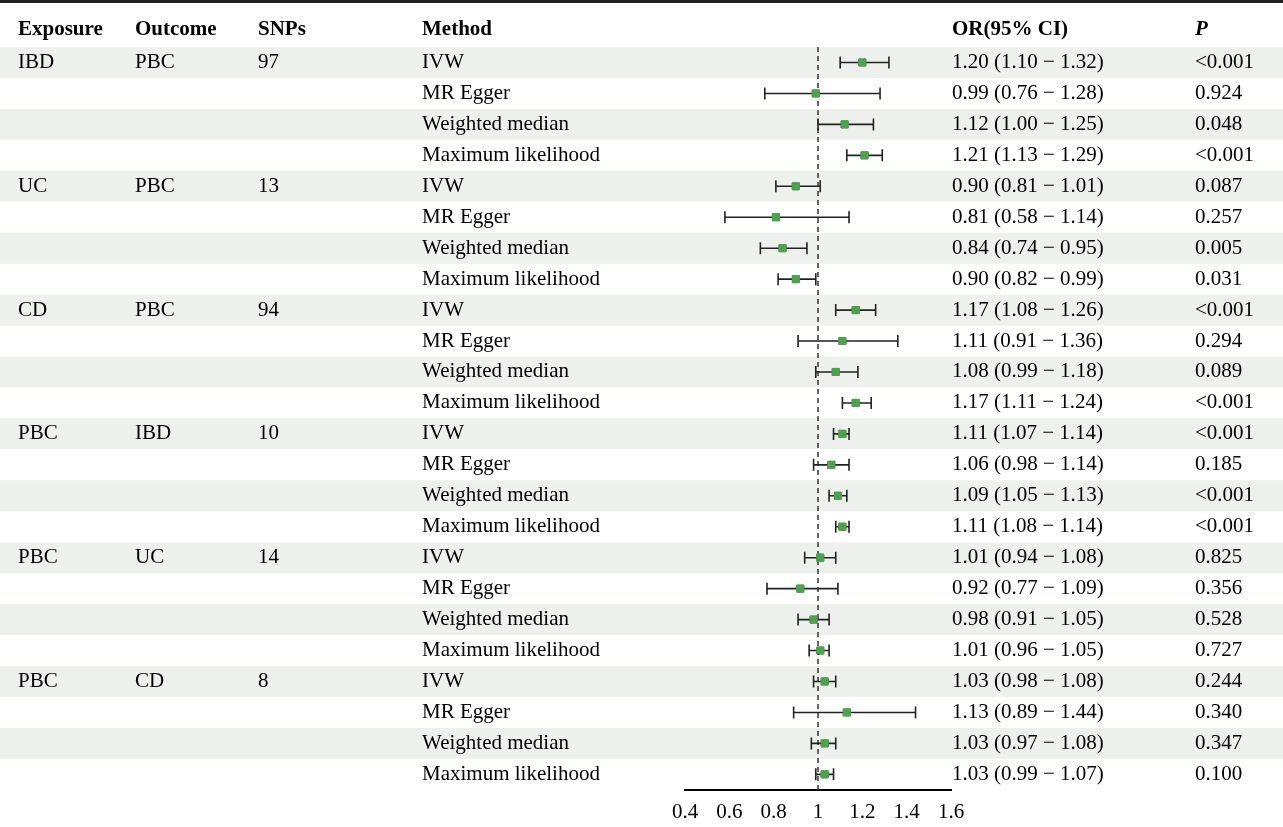 This screenshot has height=827, width=1283. Describe the element at coordinates (1028, 246) in the screenshot. I see `data-label: 0.84 (0.74 − 0.95)` at that location.